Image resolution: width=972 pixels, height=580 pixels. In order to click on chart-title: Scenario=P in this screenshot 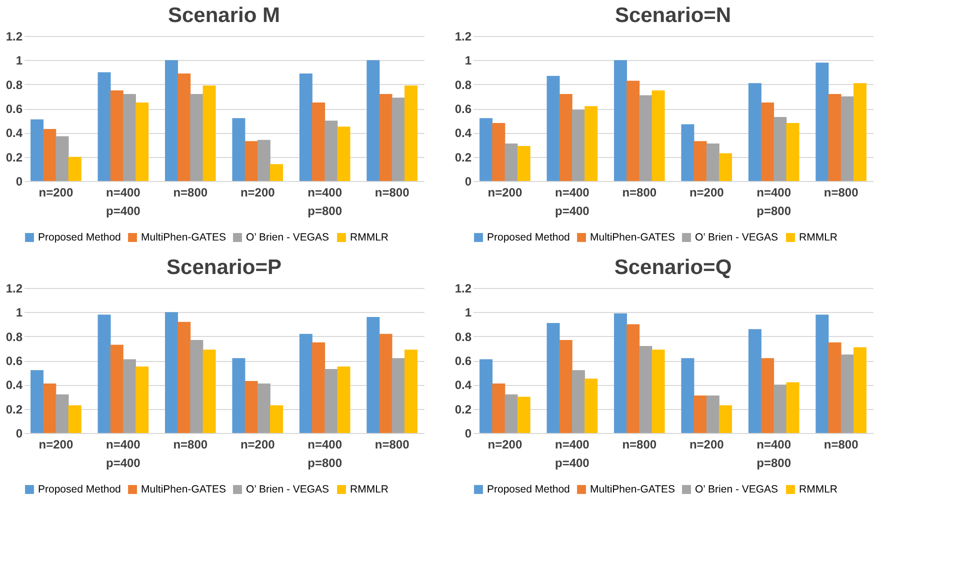, I will do `click(224, 267)`.